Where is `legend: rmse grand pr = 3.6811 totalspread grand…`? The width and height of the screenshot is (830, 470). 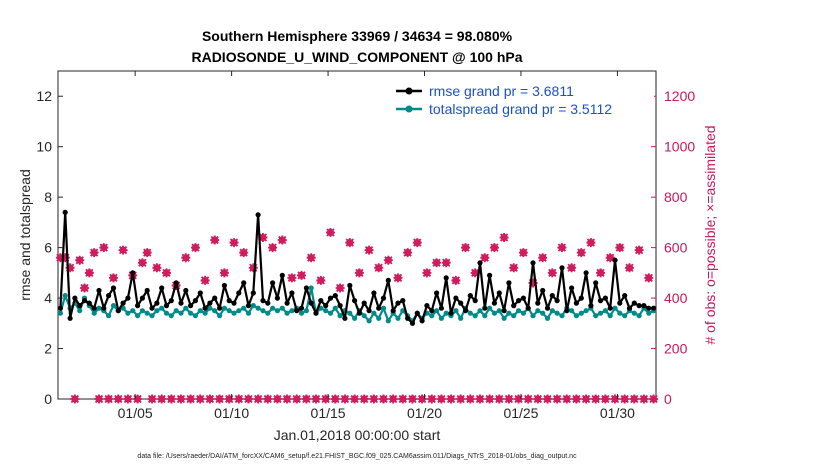 legend: rmse grand pr = 3.6811 totalspread grand… is located at coordinates (523, 100).